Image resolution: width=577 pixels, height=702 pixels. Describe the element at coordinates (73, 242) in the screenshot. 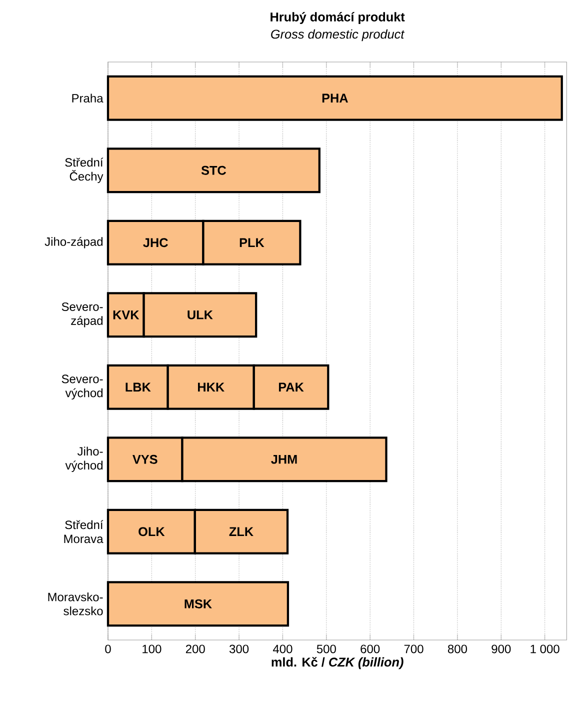

I see `y-tick-label: Jiho-západ` at that location.